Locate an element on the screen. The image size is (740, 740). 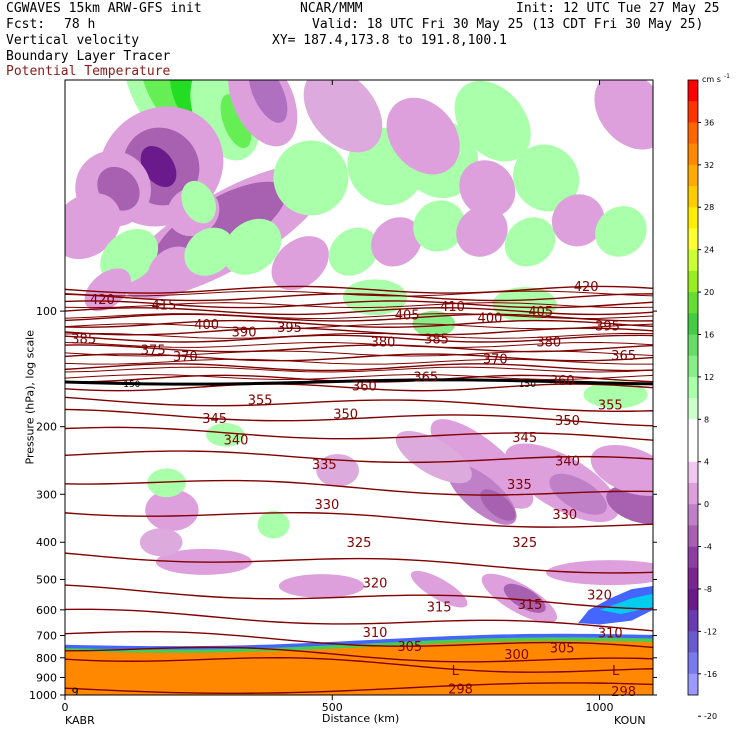
model-title: CGWAVES 15km ARW-GFS init is located at coordinates (104, 8).